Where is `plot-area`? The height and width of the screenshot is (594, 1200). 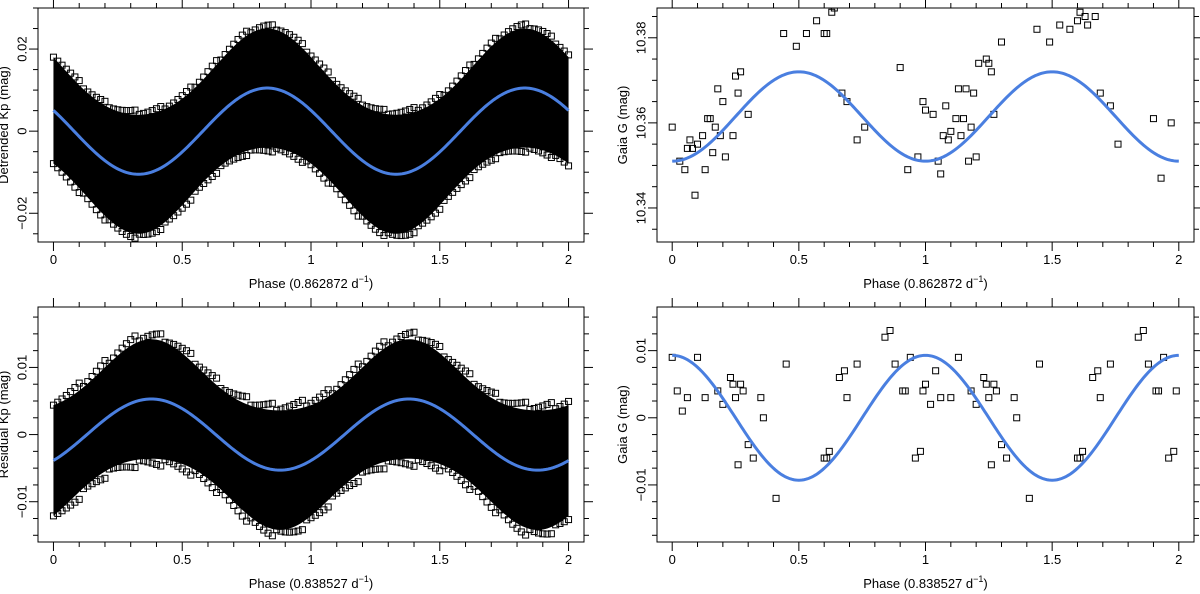
plot-area is located at coordinates (924, 414).